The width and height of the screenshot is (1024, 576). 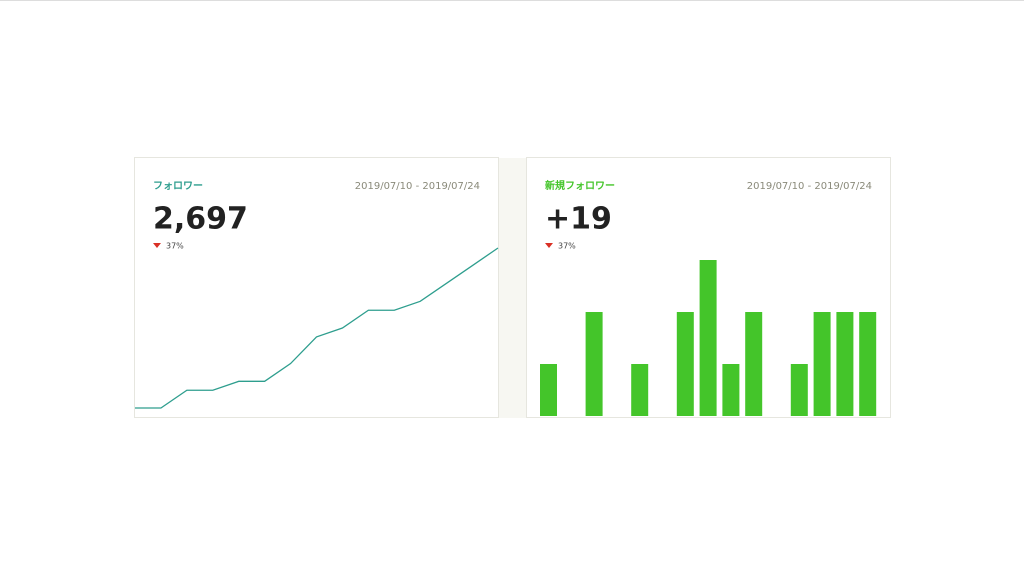 What do you see at coordinates (580, 185) in the screenshot?
I see `card-title: 新規フォロワー` at bounding box center [580, 185].